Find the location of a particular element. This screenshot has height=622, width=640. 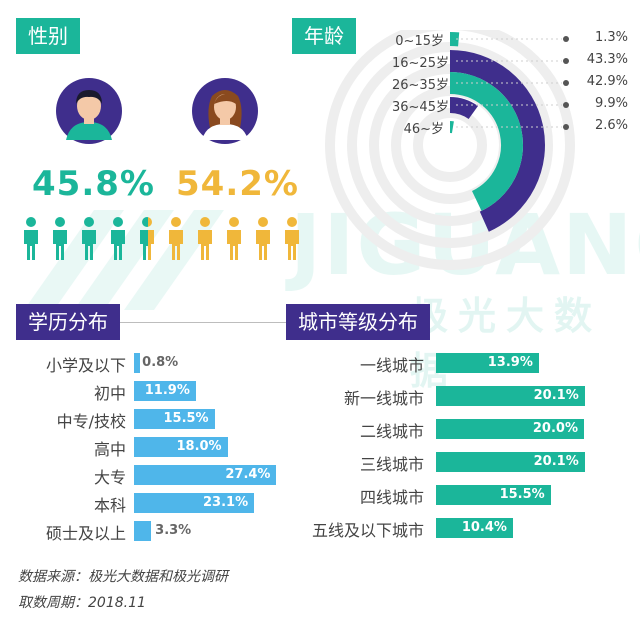

city-label: 五线及以下城市 is located at coordinates (367, 530).